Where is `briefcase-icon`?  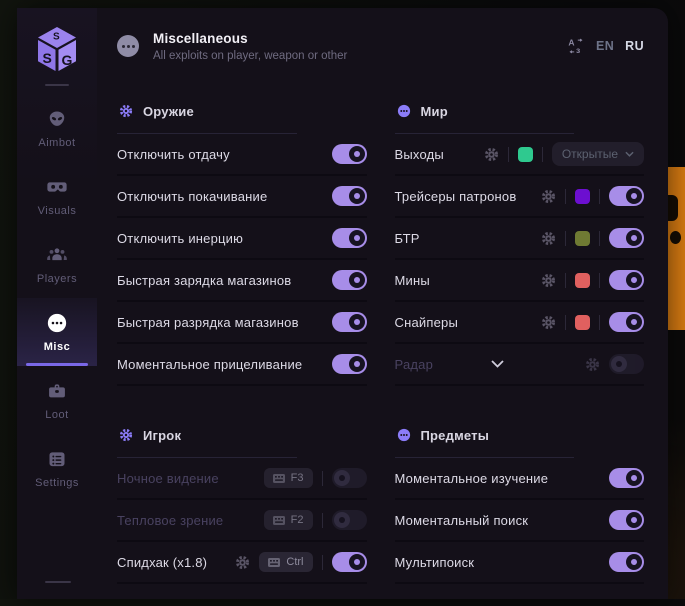
briefcase-icon is located at coordinates (57, 391).